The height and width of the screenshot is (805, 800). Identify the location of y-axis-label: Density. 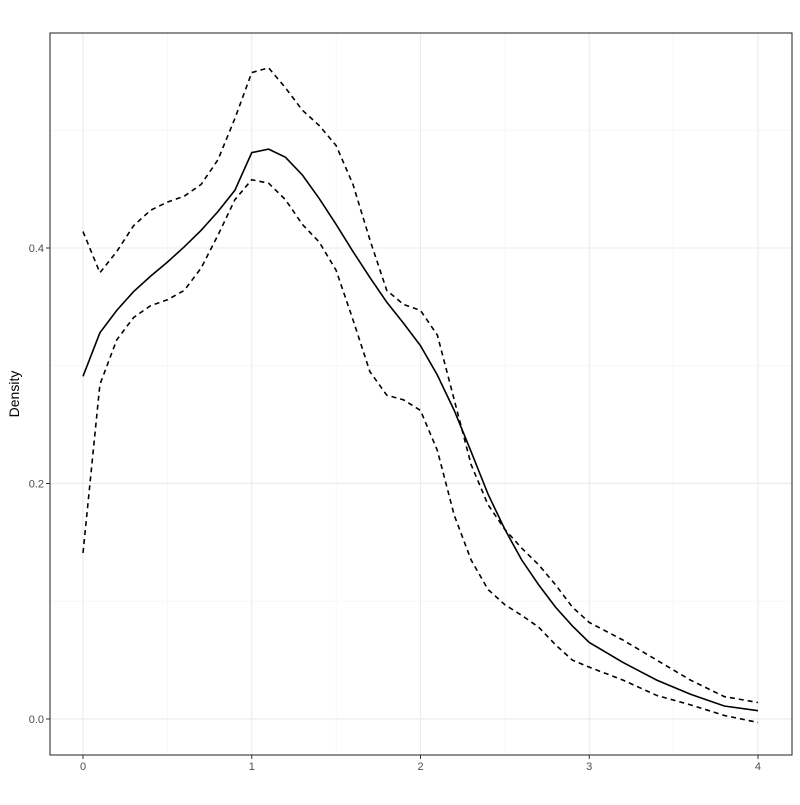
(14, 394).